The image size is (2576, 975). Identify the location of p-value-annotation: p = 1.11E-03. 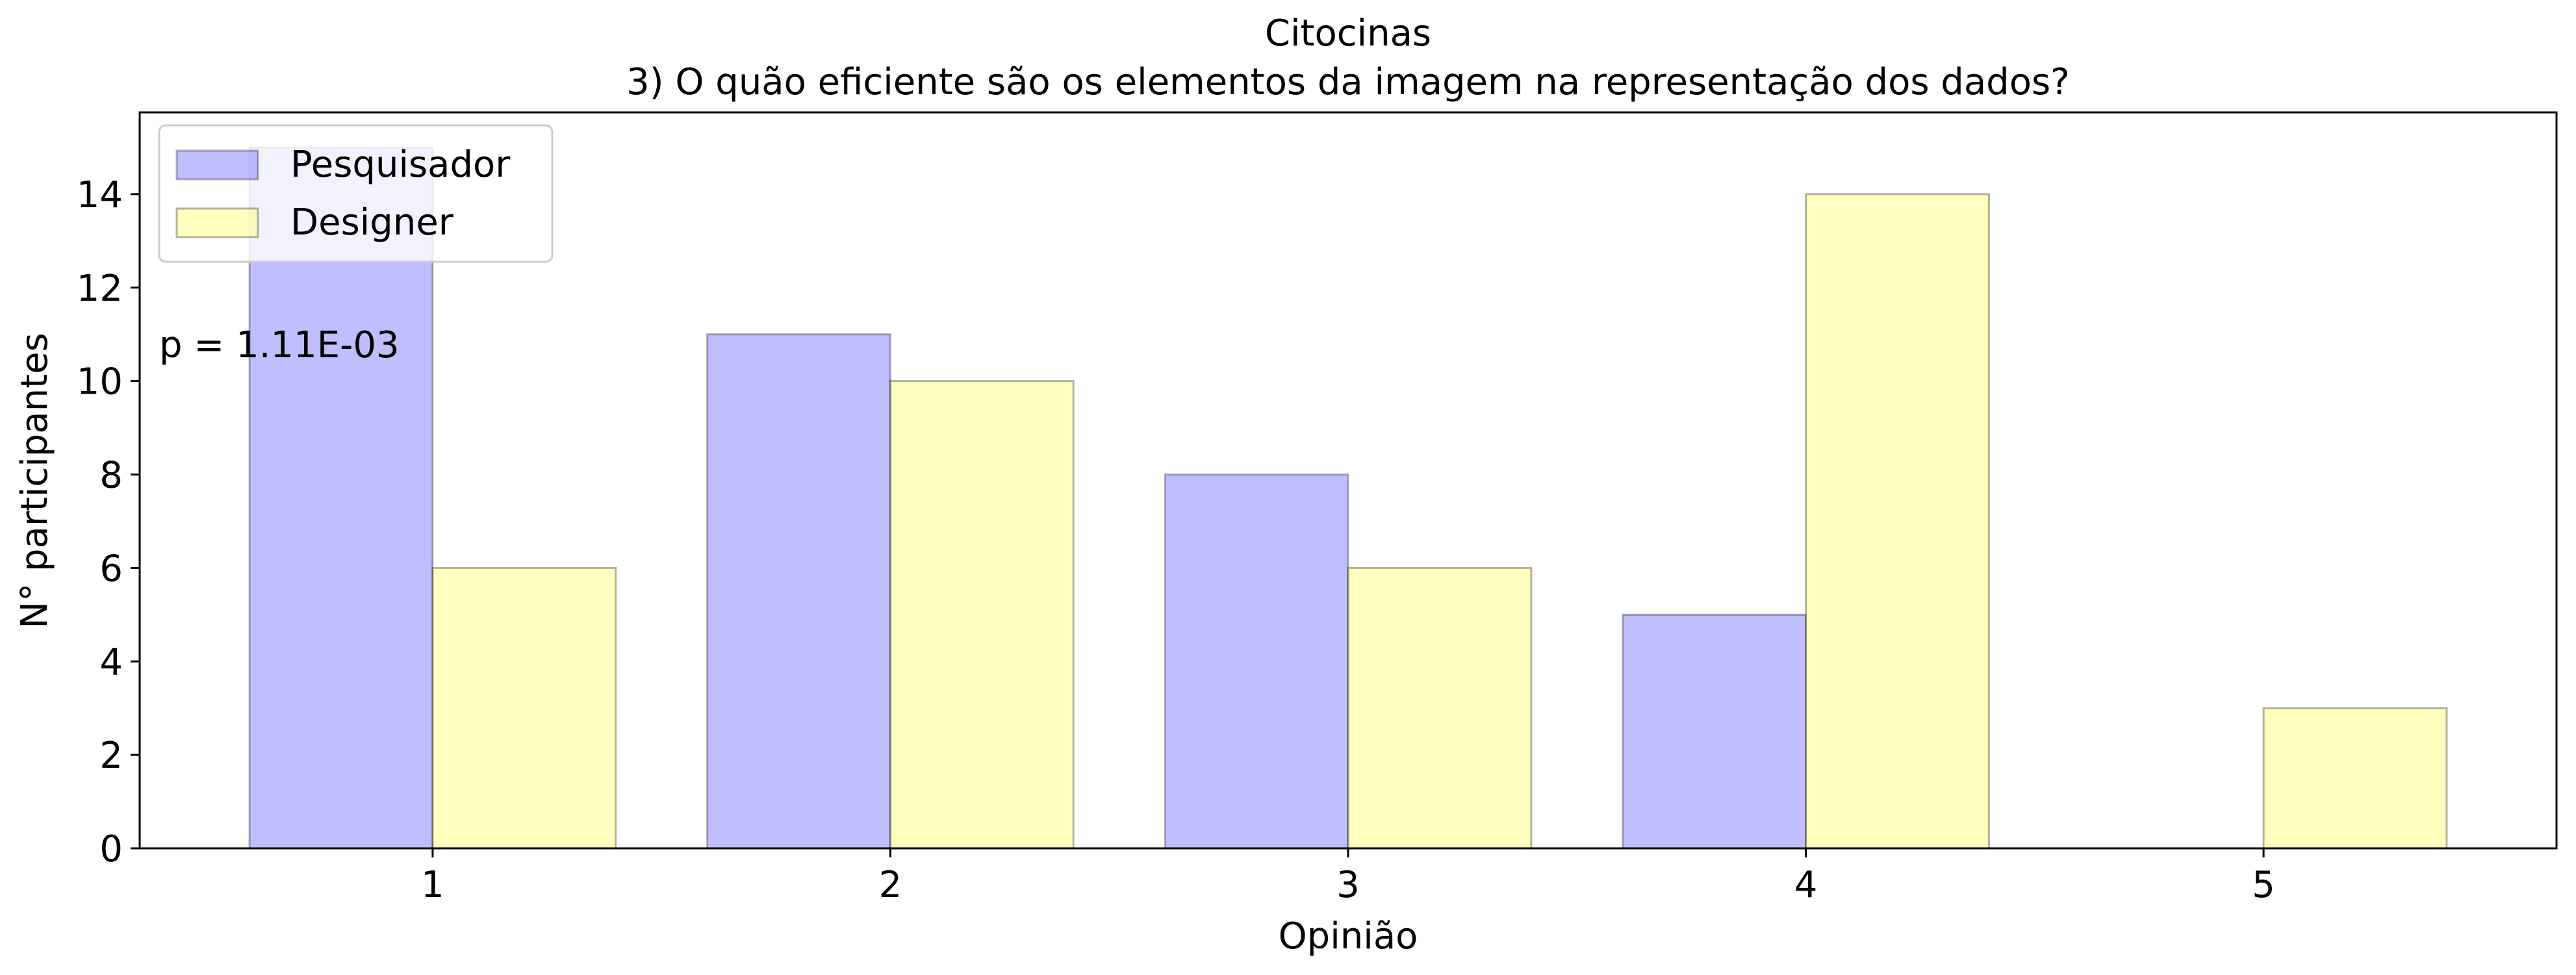
(279, 345).